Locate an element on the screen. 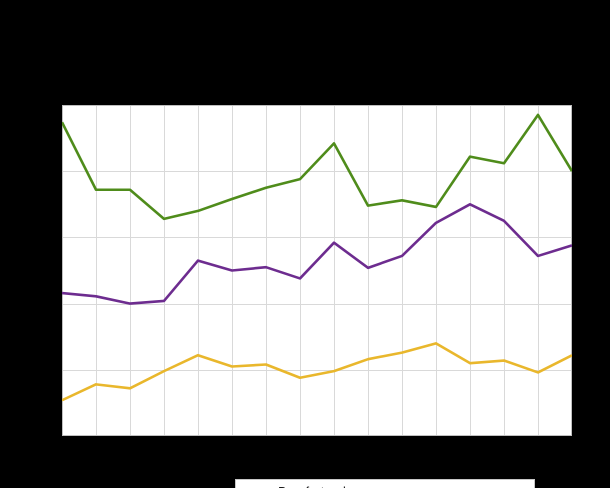 Image resolution: width=610 pixels, height=488 pixels. legend-item-borefartoydogn: Borefartøydøgn is located at coordinates (385, 486).